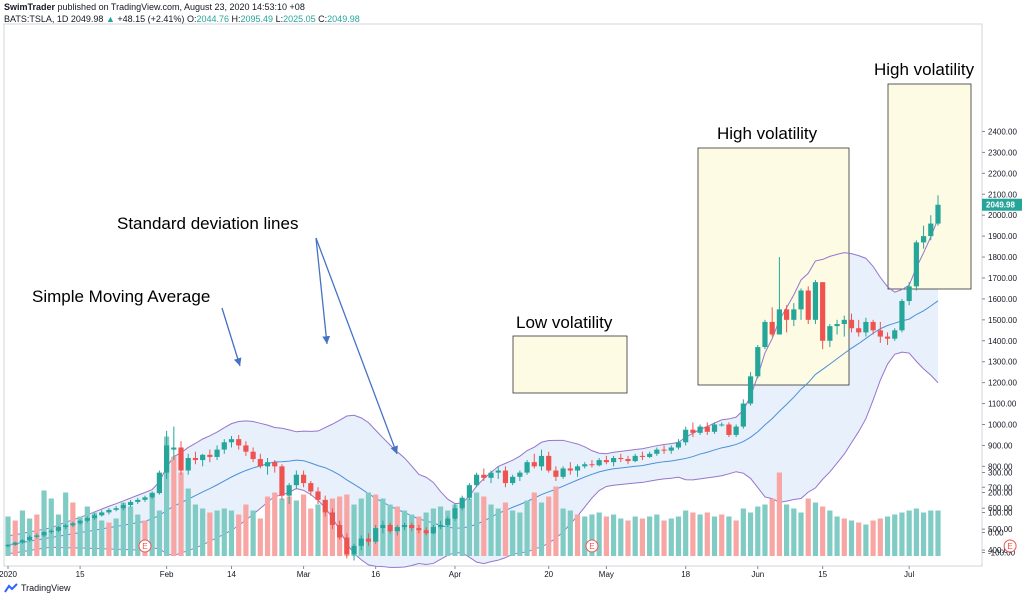  I want to click on price-tick-label: 2000.00, so click(1002, 215).